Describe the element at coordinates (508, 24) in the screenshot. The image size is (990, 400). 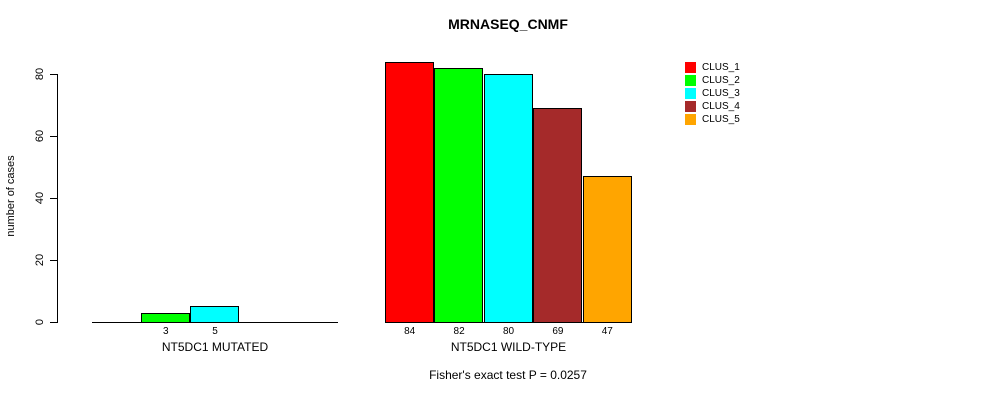
I see `chart-title: MRNASEQ_CNMF` at that location.